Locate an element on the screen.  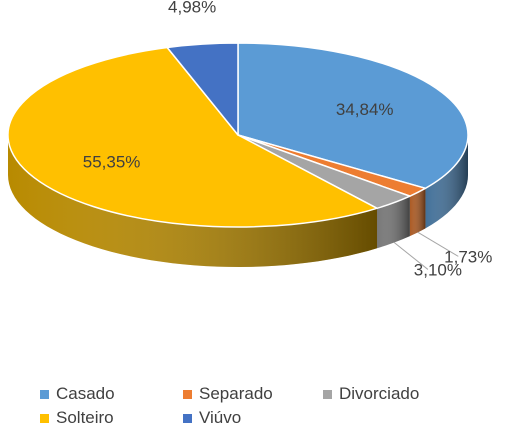
pie-slice-viuvo is located at coordinates (202, 89).